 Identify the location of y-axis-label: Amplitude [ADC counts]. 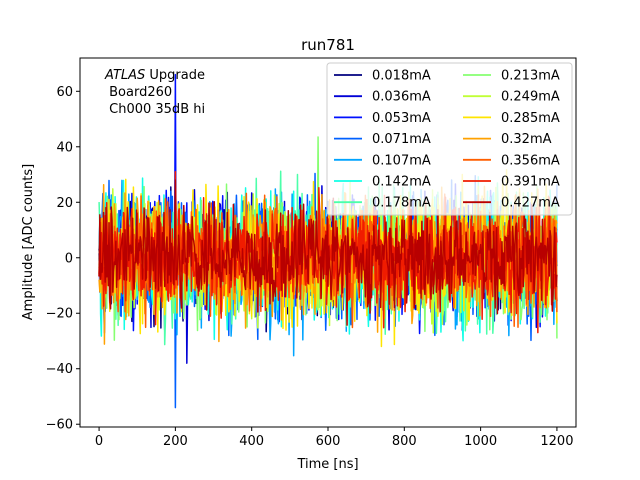
(28, 242).